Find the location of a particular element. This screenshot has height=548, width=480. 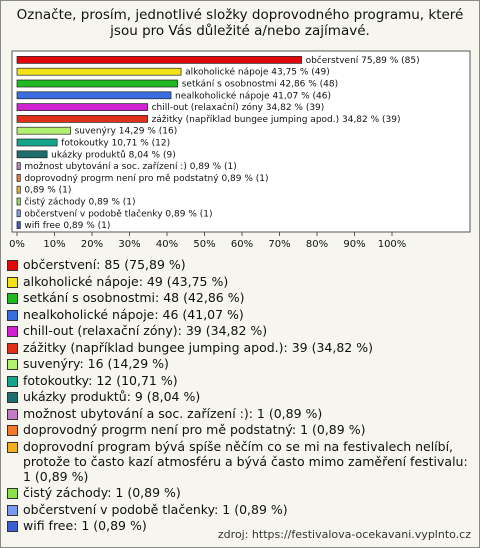

data-label: 0,89 % (1) is located at coordinates (47, 191).